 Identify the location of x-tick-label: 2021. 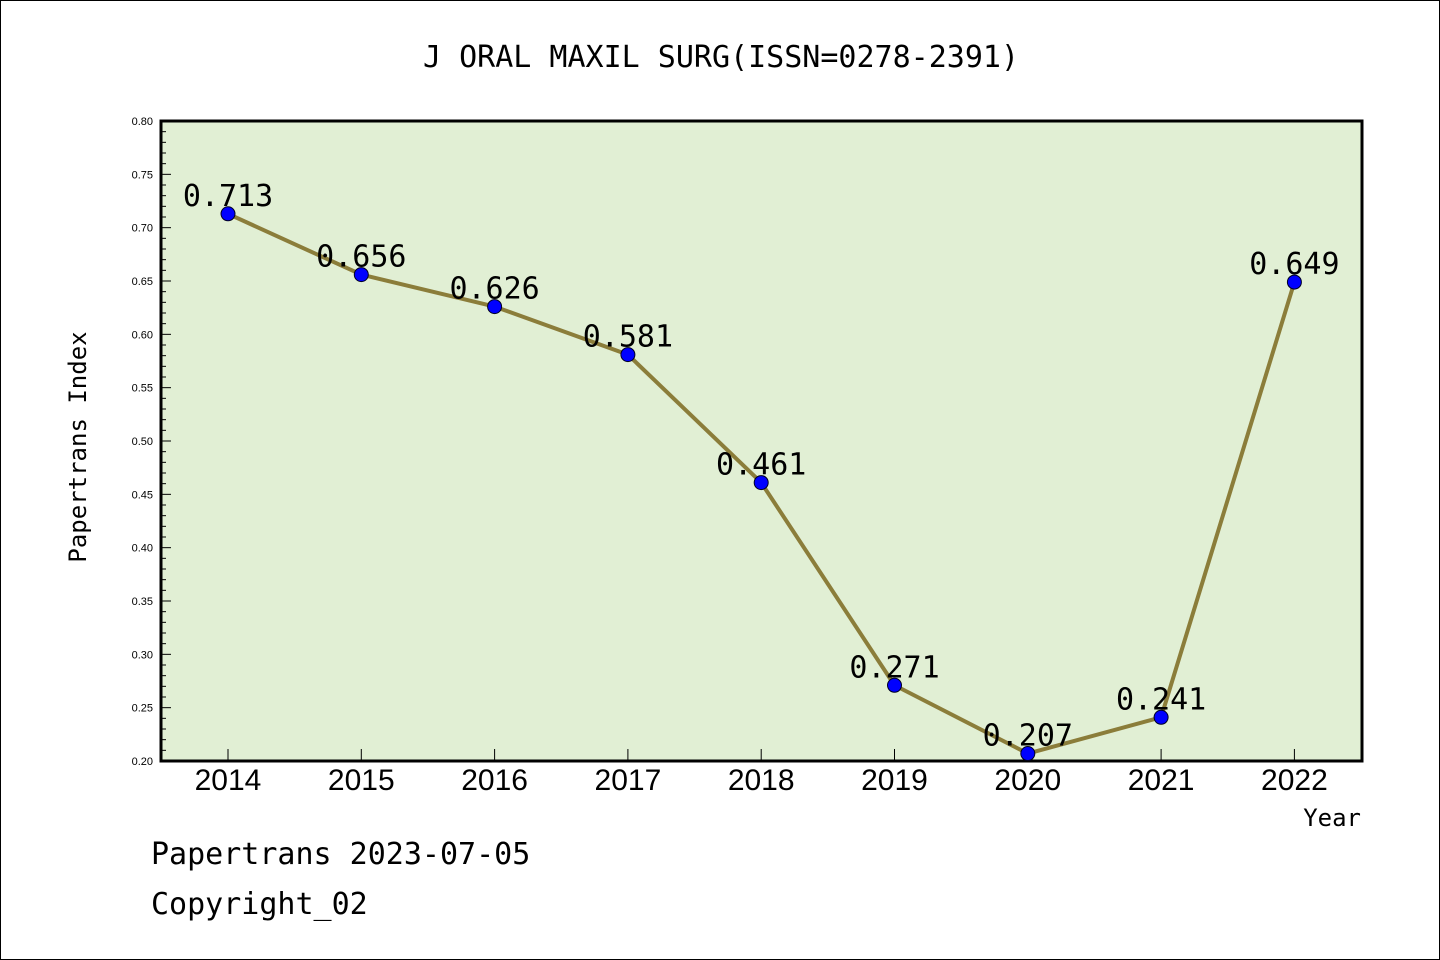
(1161, 780).